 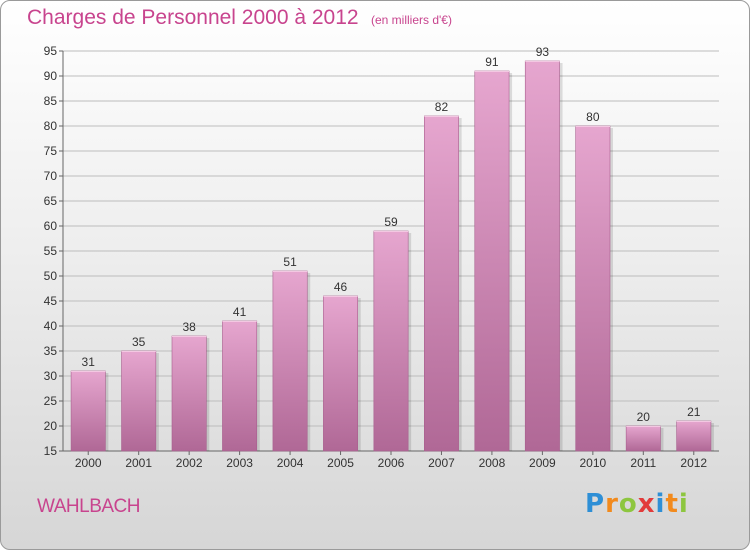 I want to click on logo-letter: x, so click(x=646, y=504).